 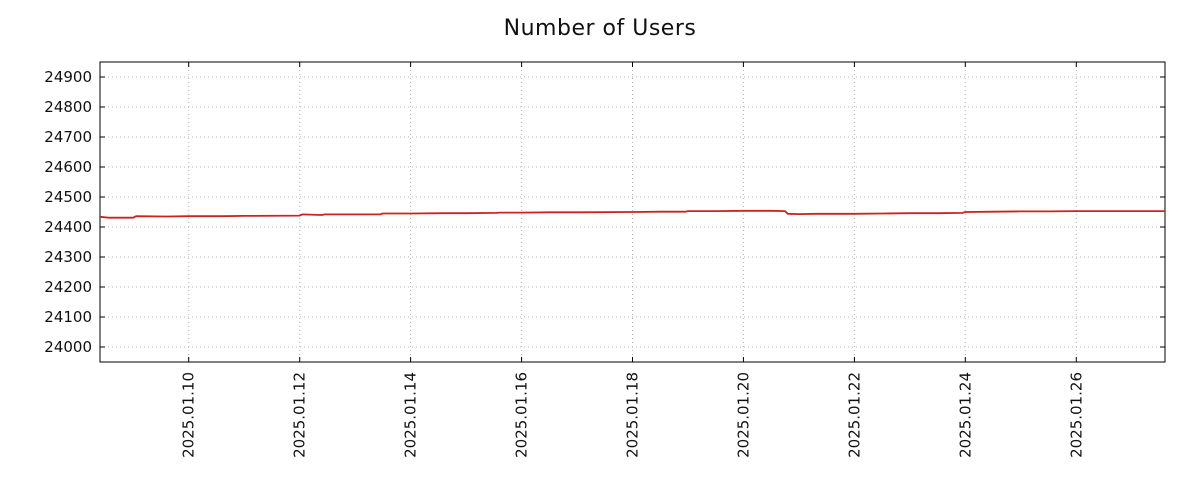 I want to click on x-tick-label: 2025.01.24, so click(x=965, y=415).